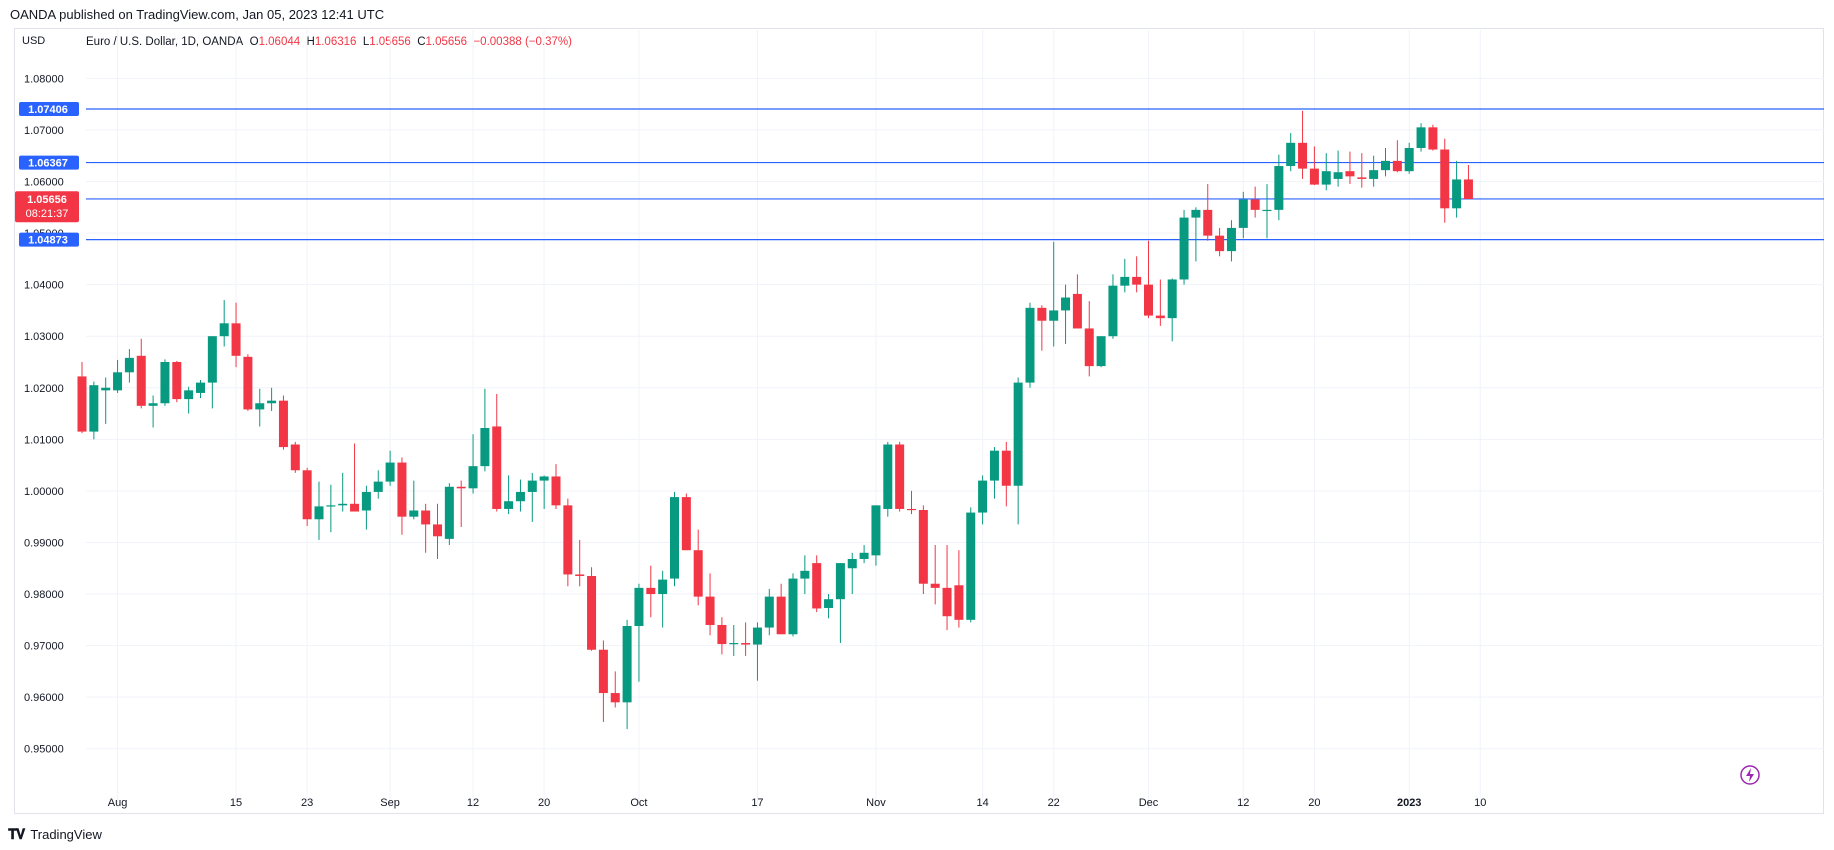 The width and height of the screenshot is (1834, 850). Describe the element at coordinates (1750, 775) in the screenshot. I see `lightning-icon` at that location.